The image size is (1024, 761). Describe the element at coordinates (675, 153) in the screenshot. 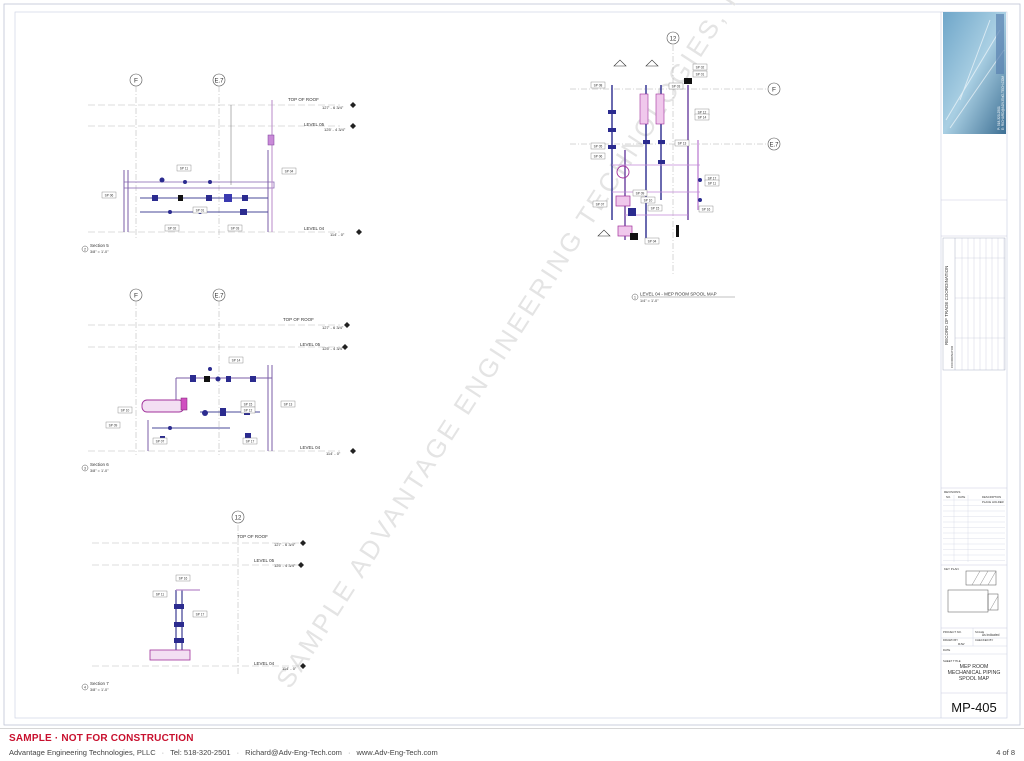

I see `level-04-plan-view: 12 F E.7` at that location.